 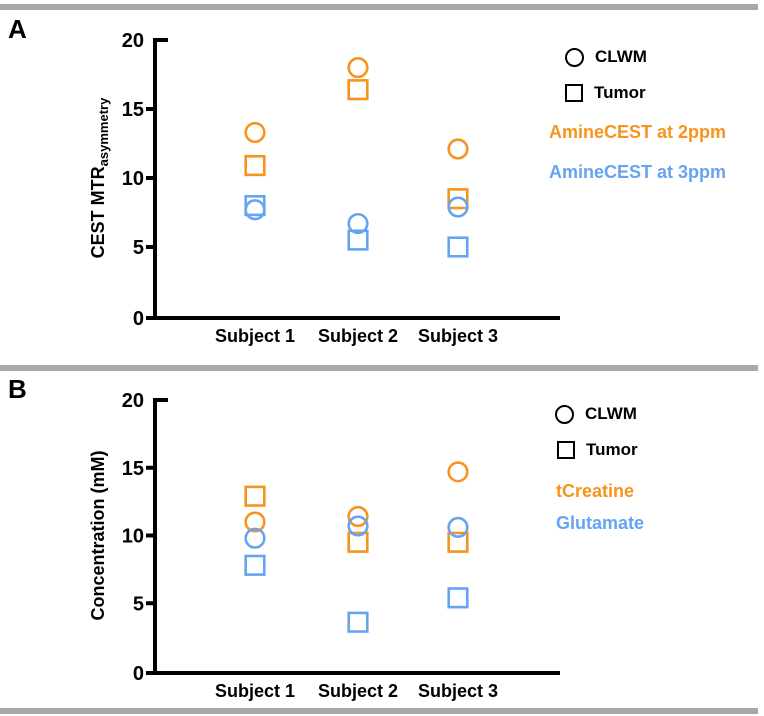 I want to click on legend-item-clwm-a: CLWM, so click(x=606, y=57).